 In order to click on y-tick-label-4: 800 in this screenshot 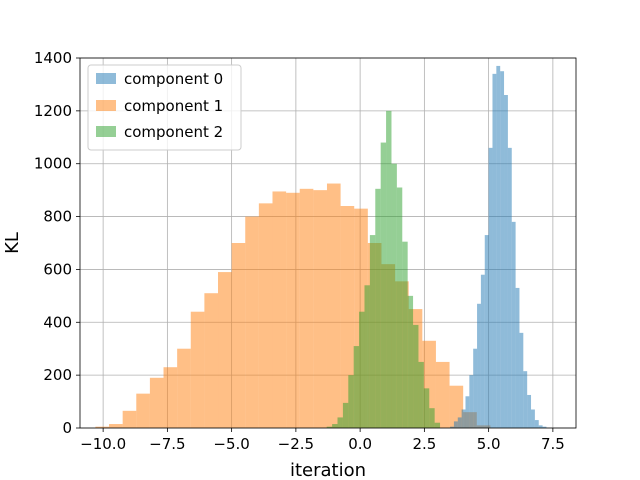, I will do `click(57, 217)`.